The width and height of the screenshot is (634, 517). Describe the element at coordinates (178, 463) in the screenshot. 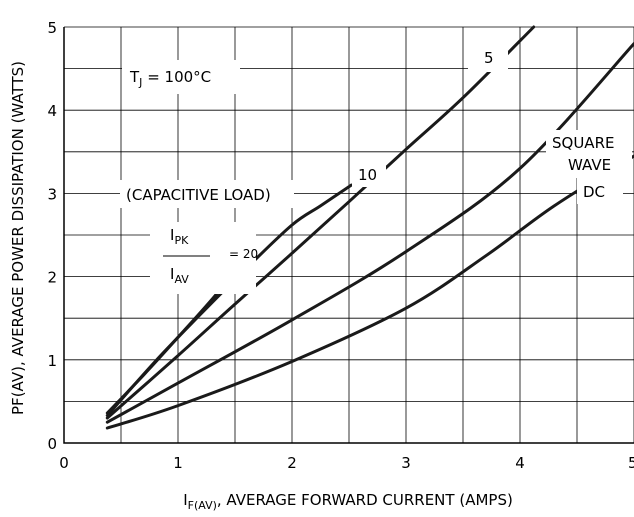

I see `x-tick-label: 1` at that location.